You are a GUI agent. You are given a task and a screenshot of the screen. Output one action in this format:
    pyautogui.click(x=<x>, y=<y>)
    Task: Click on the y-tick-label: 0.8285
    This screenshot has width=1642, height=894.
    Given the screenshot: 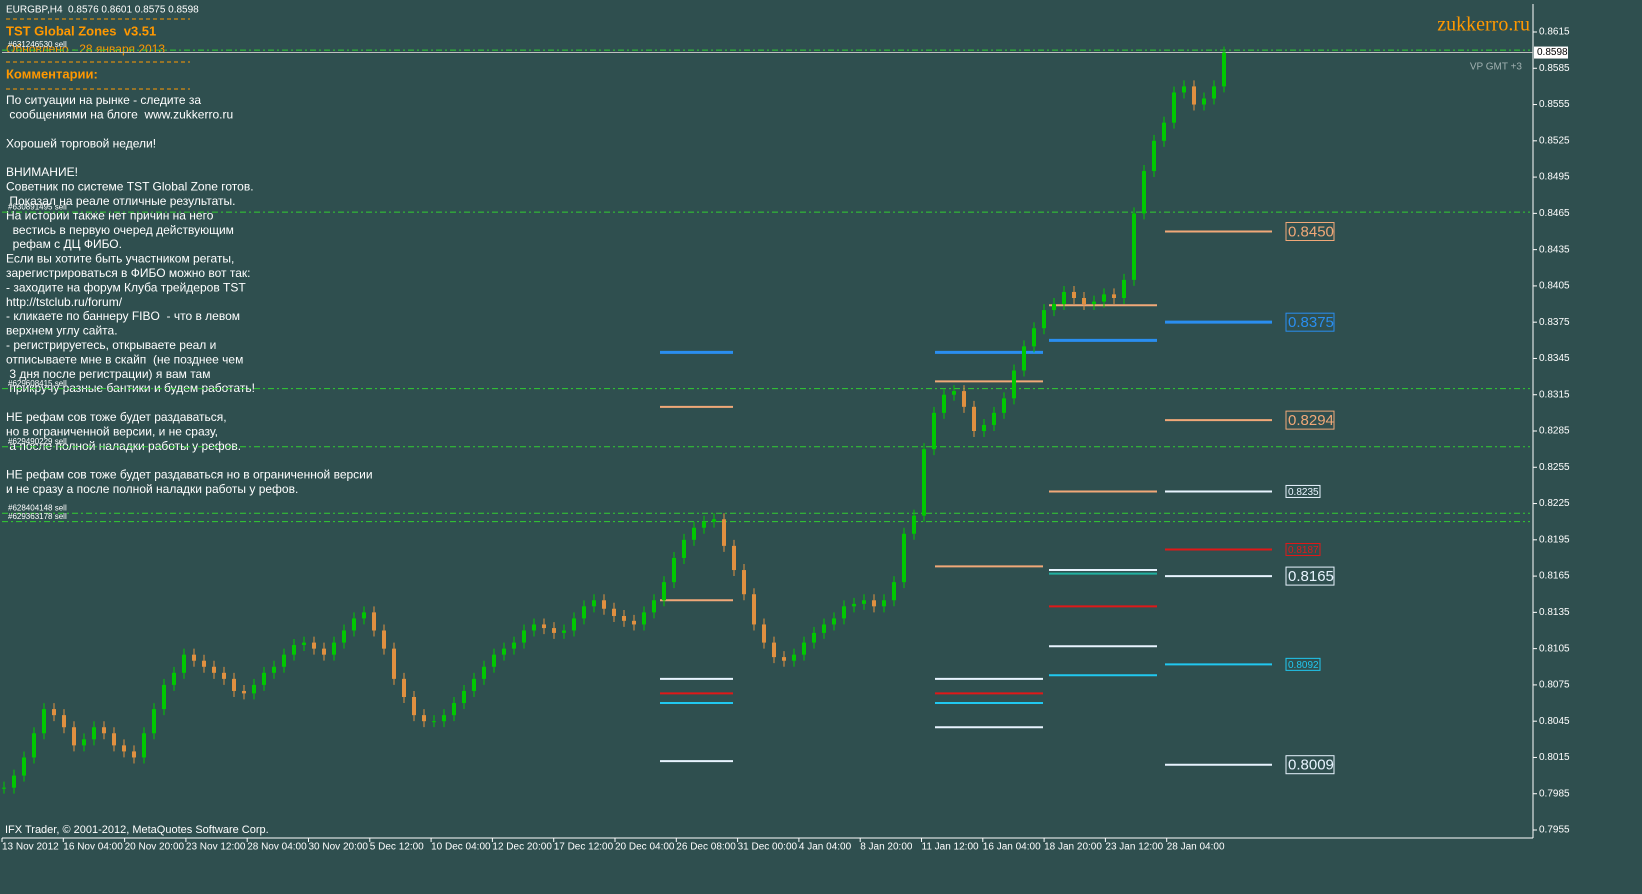 What is the action you would take?
    pyautogui.click(x=1554, y=431)
    